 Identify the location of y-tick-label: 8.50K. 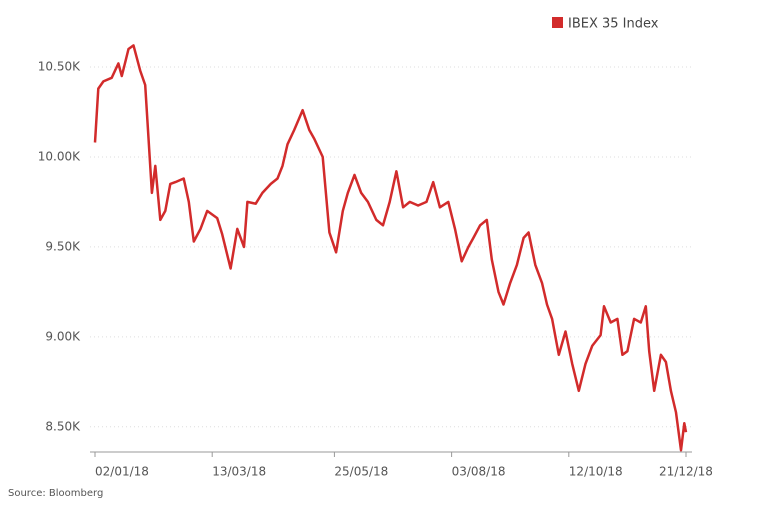
(63, 426).